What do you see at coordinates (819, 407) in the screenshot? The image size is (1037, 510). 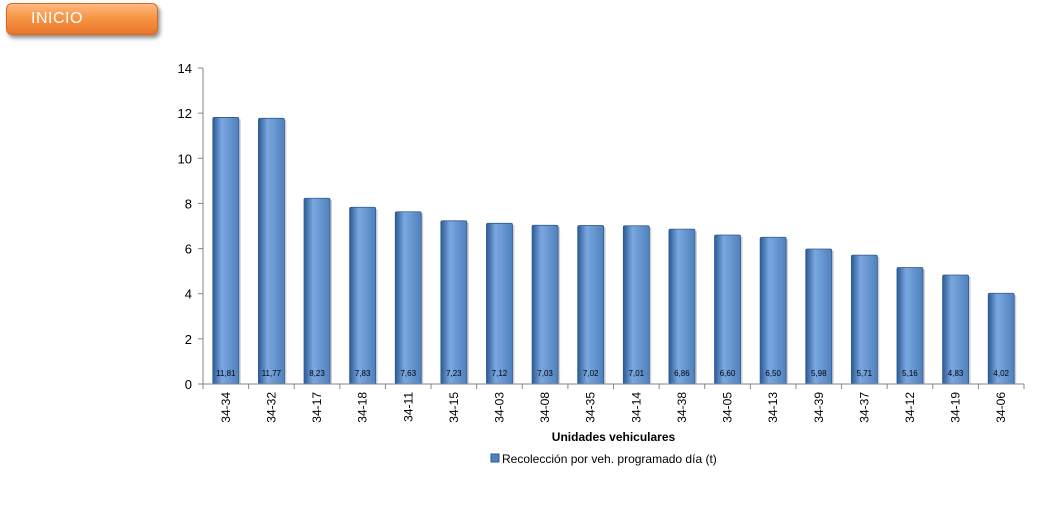 I see `x-tick-label: 34-39` at bounding box center [819, 407].